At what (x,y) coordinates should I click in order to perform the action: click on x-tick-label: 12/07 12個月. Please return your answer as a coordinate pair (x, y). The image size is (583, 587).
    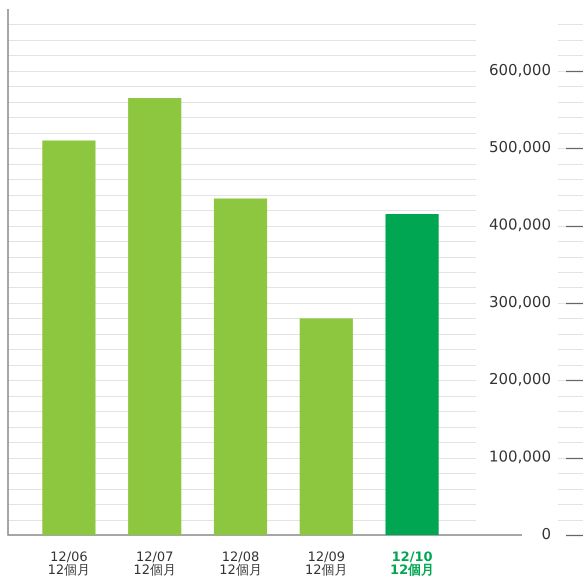
    Looking at the image, I should click on (154, 564).